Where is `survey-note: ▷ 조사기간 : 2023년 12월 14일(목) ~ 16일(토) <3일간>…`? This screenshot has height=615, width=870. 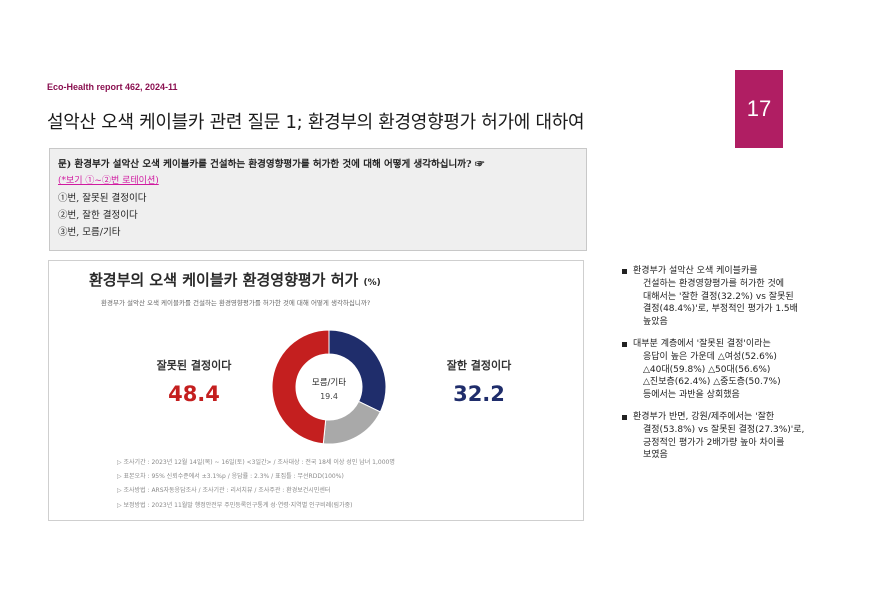 survey-note: ▷ 조사기간 : 2023년 12월 14일(목) ~ 16일(토) <3일간>… is located at coordinates (256, 462).